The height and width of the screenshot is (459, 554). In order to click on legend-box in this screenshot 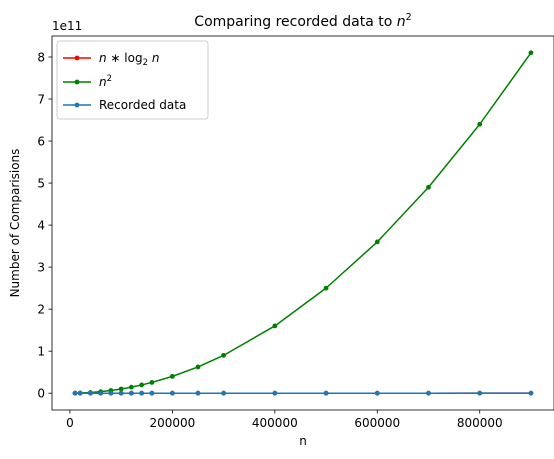, I will do `click(132, 80)`.